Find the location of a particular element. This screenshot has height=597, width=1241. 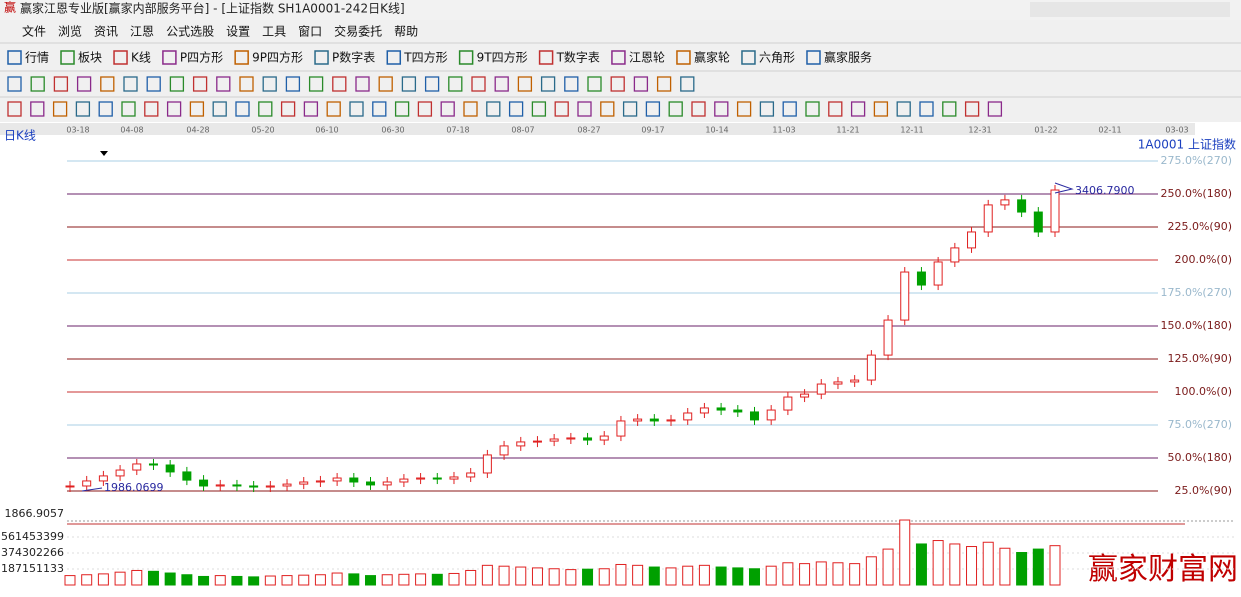

toolbar-button: 行情 is located at coordinates (37, 58).